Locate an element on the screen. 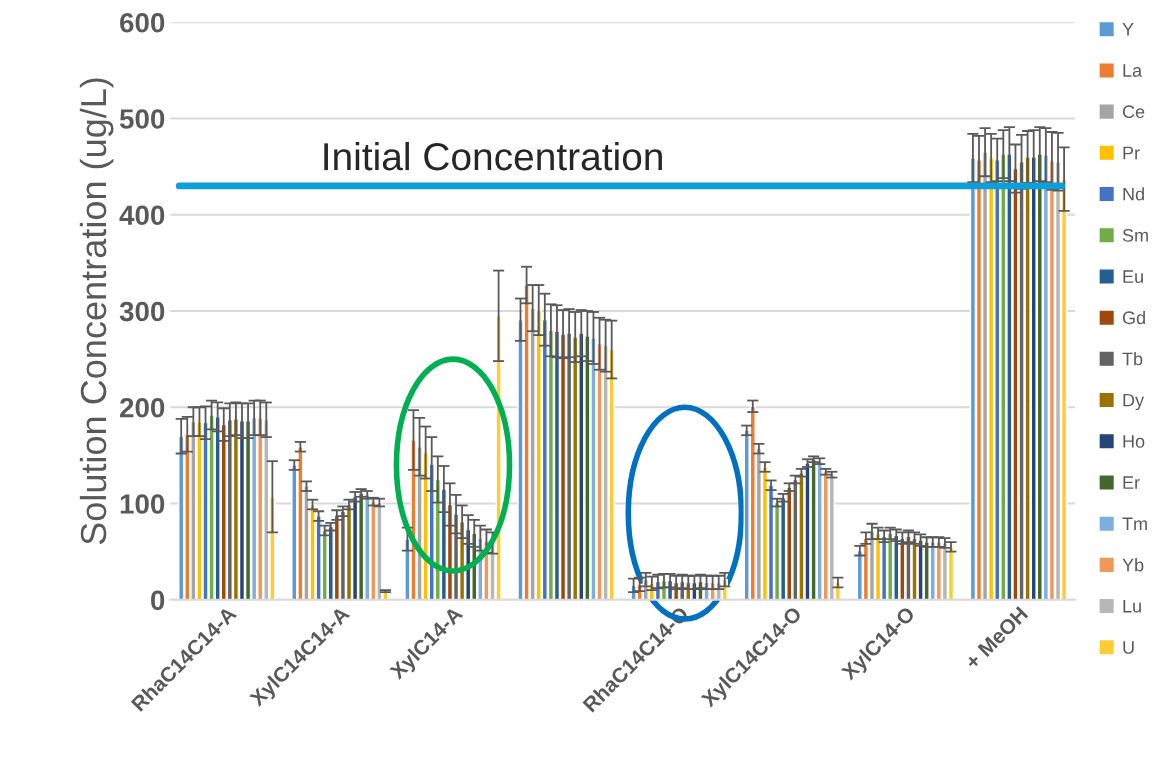 This screenshot has width=1166, height=767. legend-label: Tm is located at coordinates (1134, 523).